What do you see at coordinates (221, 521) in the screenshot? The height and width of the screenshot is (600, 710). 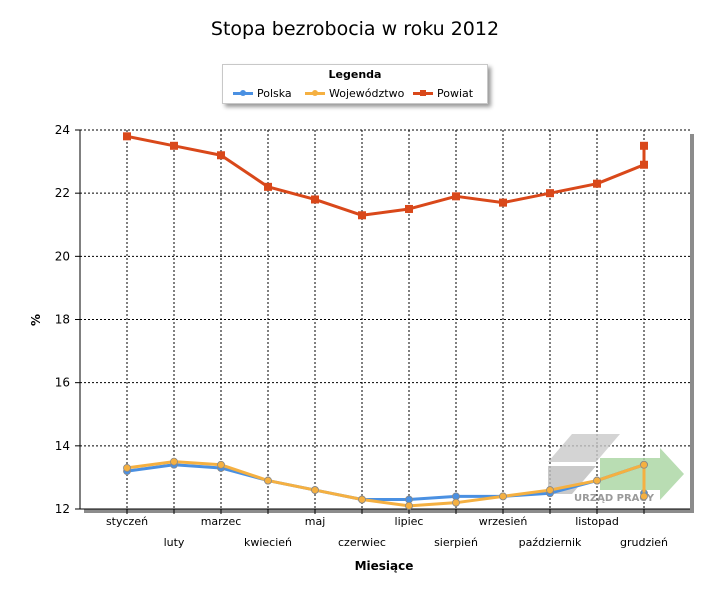 I see `x-tick-label: marzec` at bounding box center [221, 521].